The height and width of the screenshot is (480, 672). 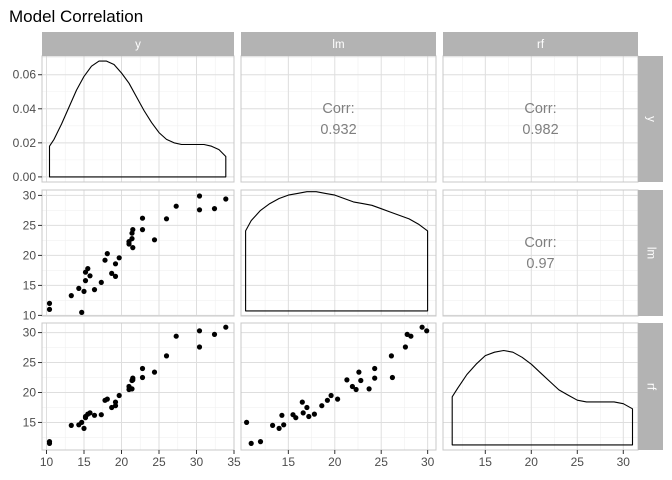 What do you see at coordinates (30, 285) in the screenshot?
I see `y-tick-label: 15` at bounding box center [30, 285].